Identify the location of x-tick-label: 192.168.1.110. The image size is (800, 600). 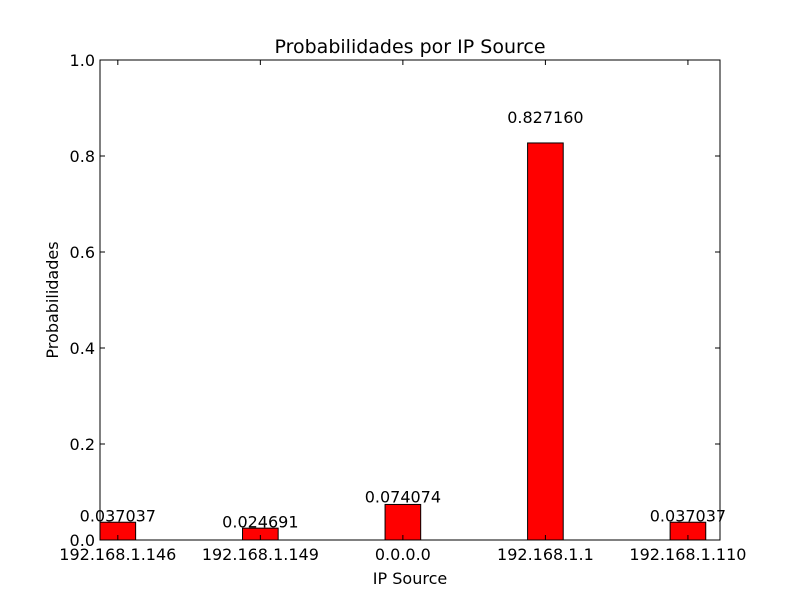
(687, 554).